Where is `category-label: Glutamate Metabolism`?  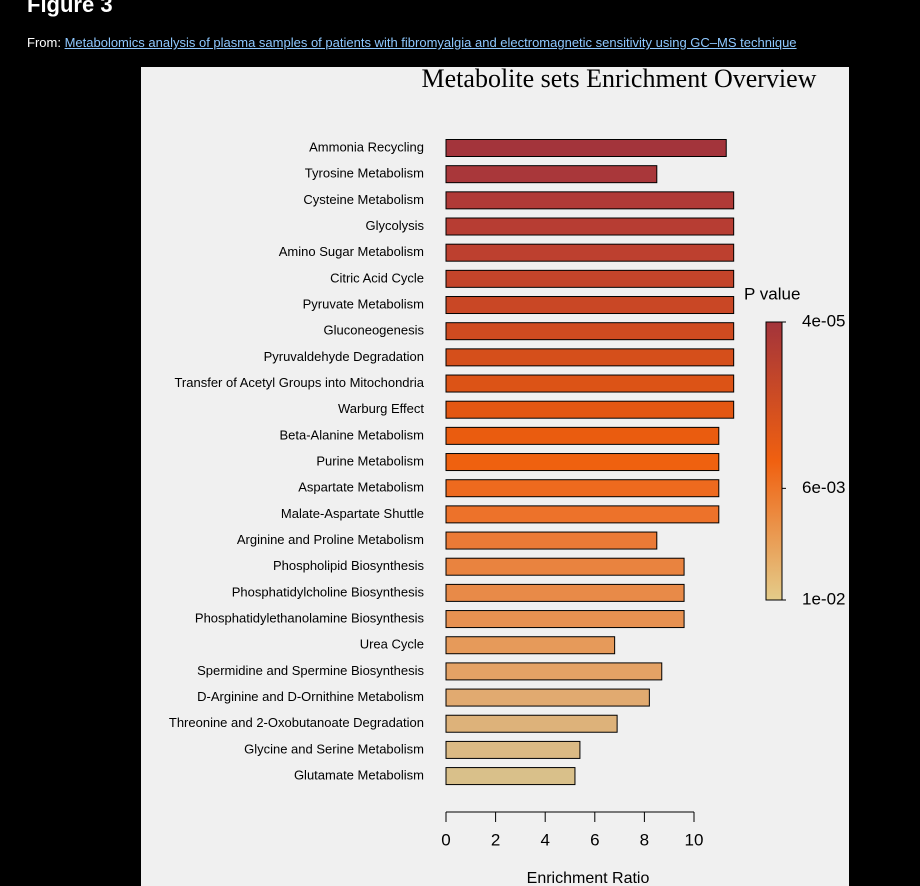 category-label: Glutamate Metabolism is located at coordinates (359, 775).